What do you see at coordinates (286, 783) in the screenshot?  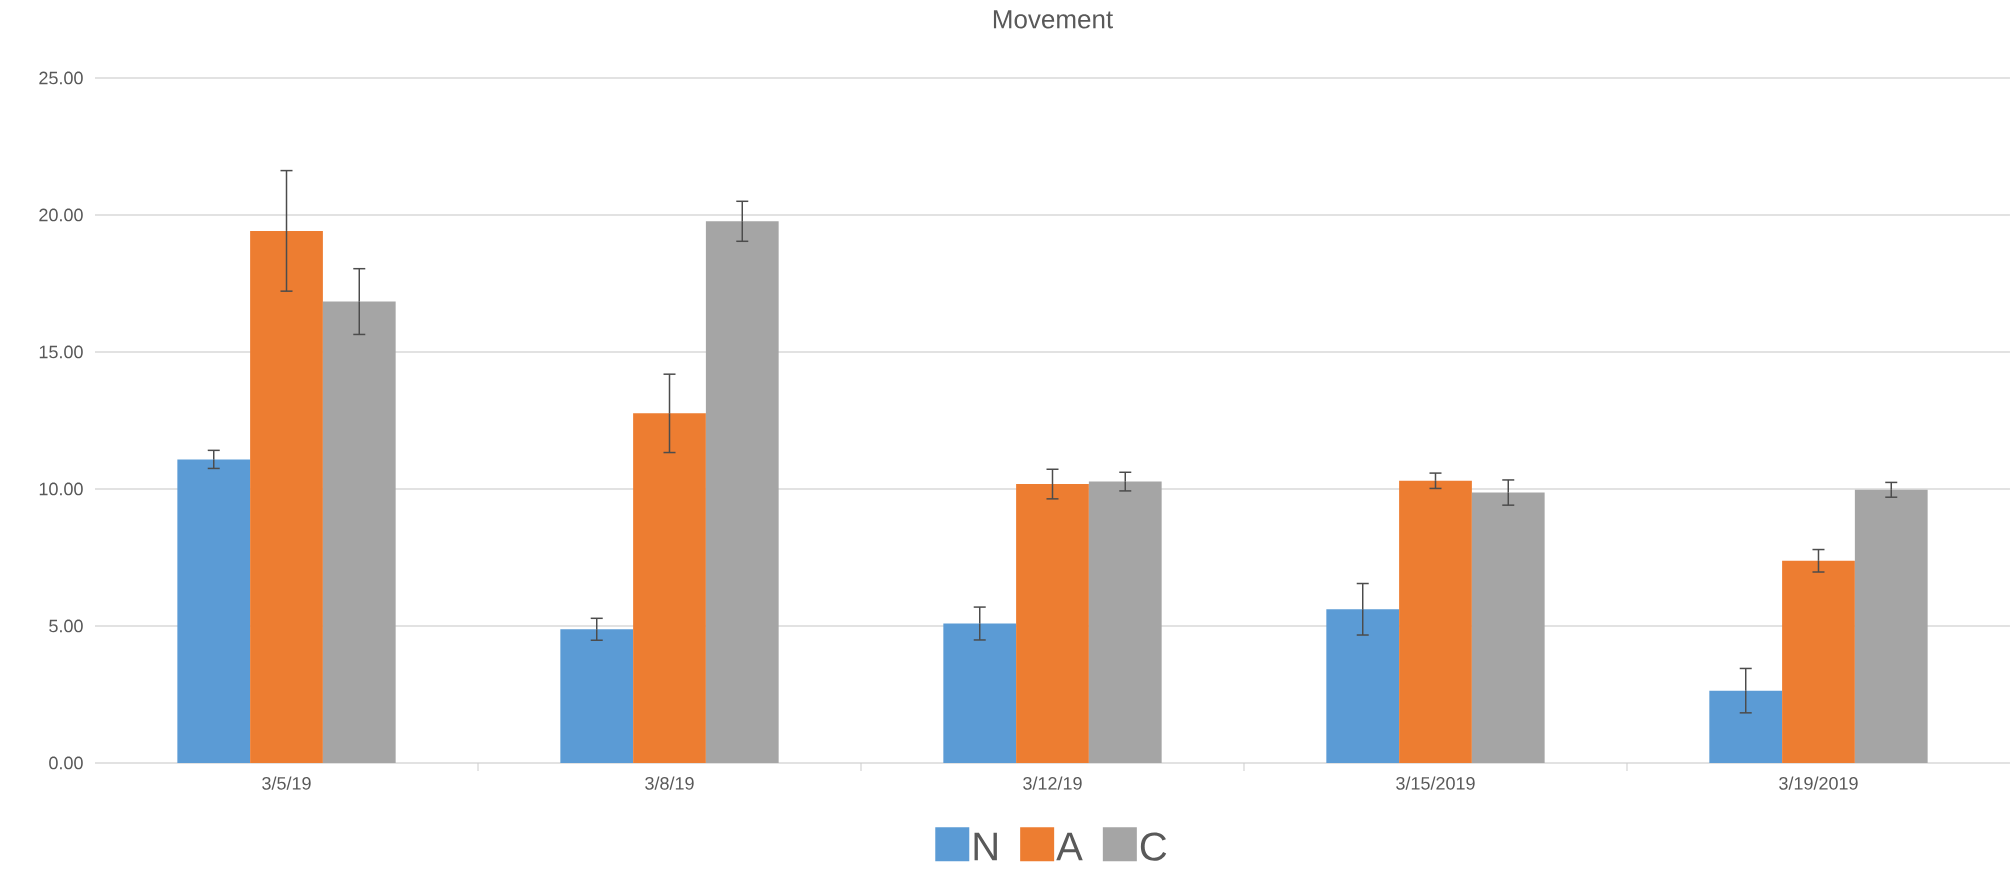 I see `x-tick-label: 3/5/19` at bounding box center [286, 783].